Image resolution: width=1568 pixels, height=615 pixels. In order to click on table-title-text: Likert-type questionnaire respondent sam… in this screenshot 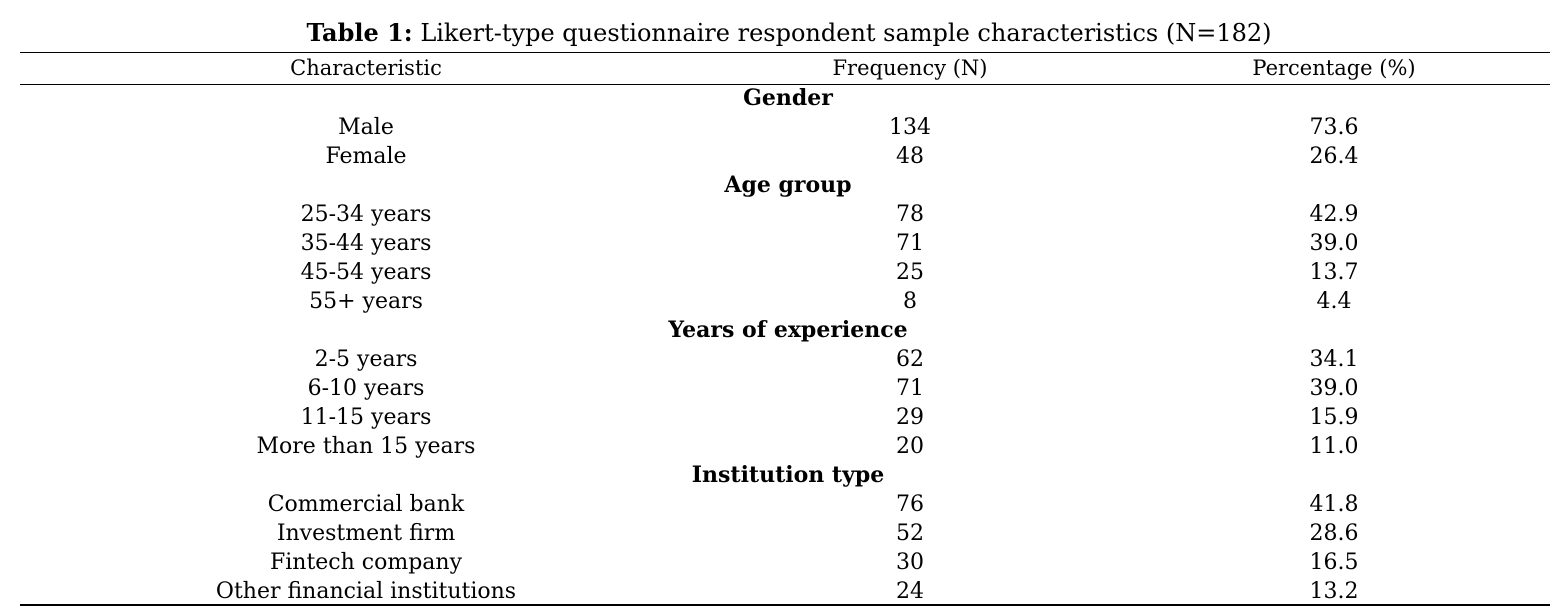, I will do `click(846, 33)`.